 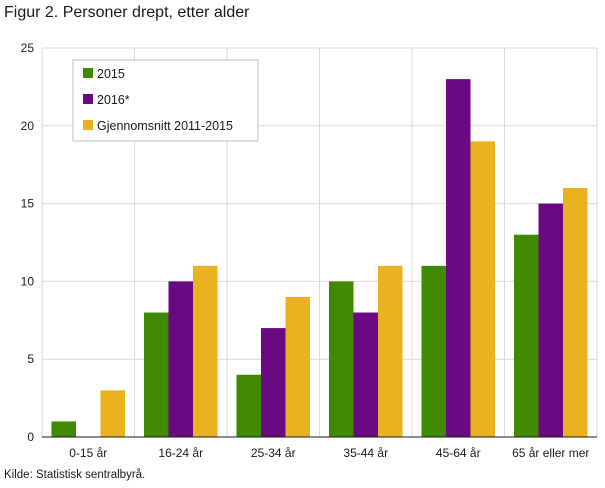 I want to click on source-note: Kilde: Statistisk sentralbyrå., so click(x=75, y=475).